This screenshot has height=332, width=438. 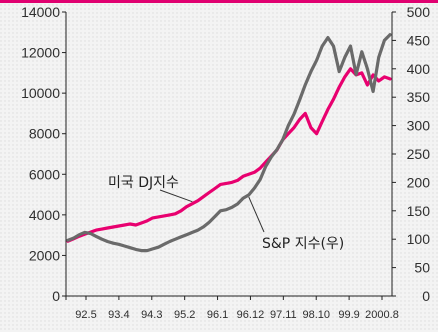 What do you see at coordinates (316, 315) in the screenshot?
I see `x-tick-label: 98.10` at bounding box center [316, 315].